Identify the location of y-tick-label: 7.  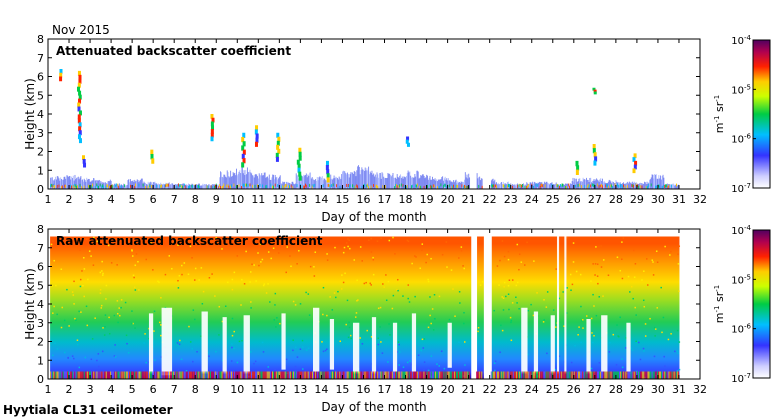
(40, 248).